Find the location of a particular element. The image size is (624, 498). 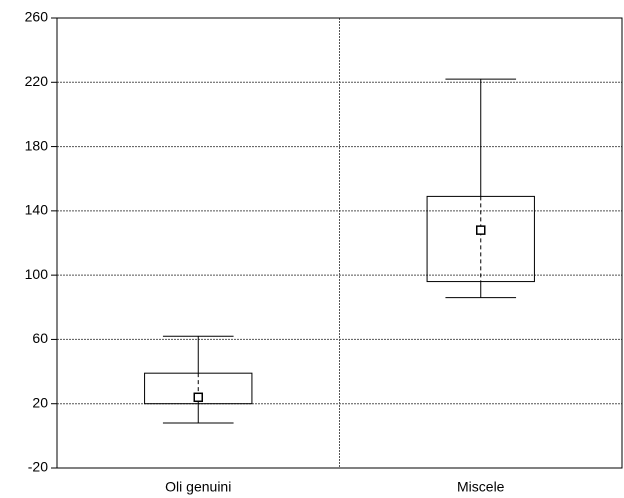

y-tick-label: 60 is located at coordinates (40, 338).